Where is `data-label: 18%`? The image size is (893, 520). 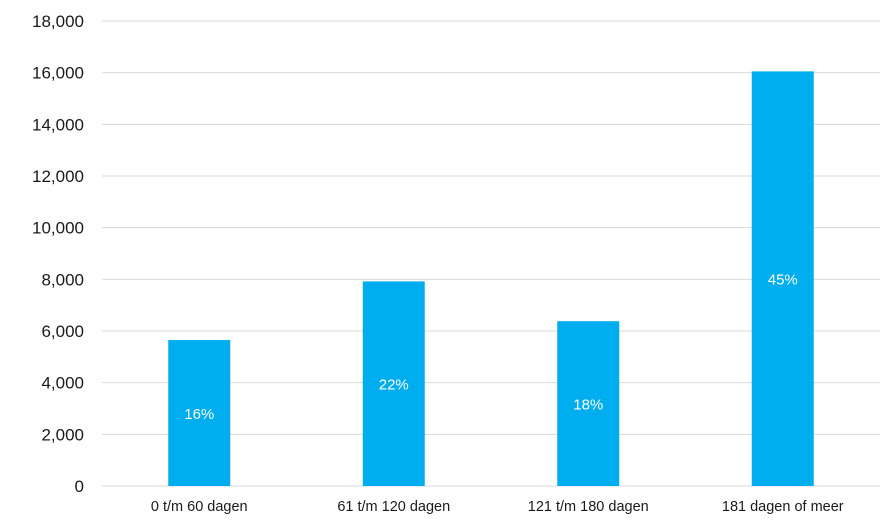 data-label: 18% is located at coordinates (588, 405).